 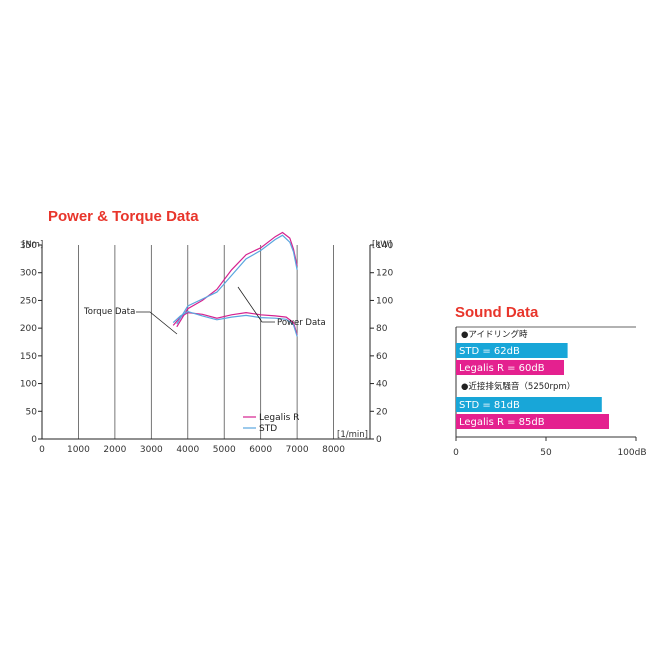 I want to click on power-line-legalis-r, so click(x=237, y=279).